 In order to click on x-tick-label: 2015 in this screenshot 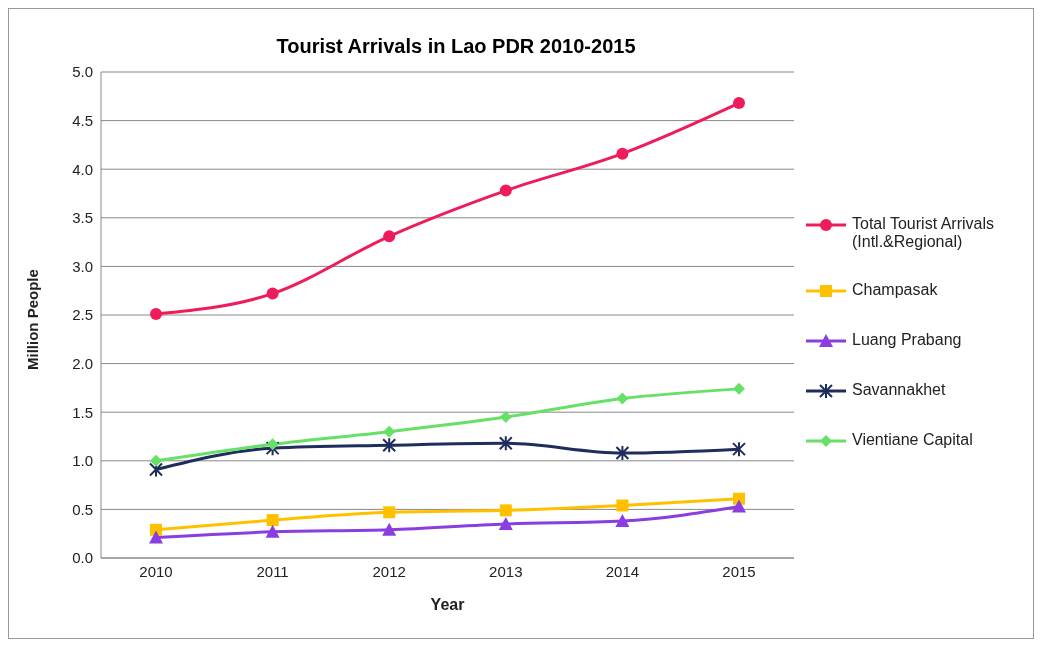, I will do `click(739, 571)`.